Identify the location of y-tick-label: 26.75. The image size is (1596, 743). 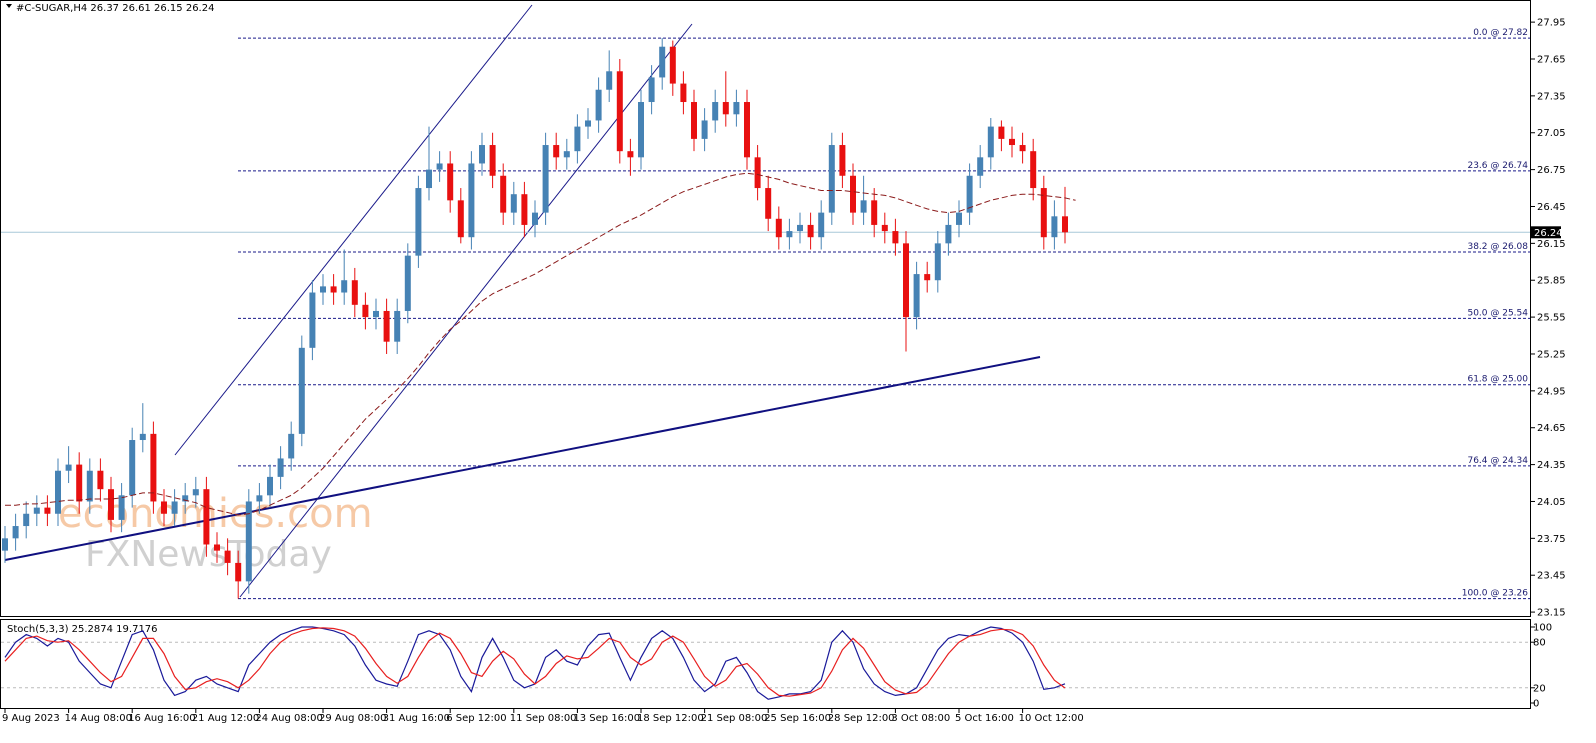
(1551, 170).